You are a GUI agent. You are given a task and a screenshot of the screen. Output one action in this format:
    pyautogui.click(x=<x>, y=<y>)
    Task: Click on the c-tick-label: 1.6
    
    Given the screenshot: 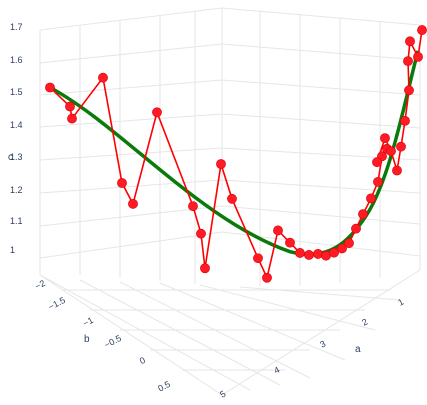 What is the action you would take?
    pyautogui.click(x=16, y=60)
    